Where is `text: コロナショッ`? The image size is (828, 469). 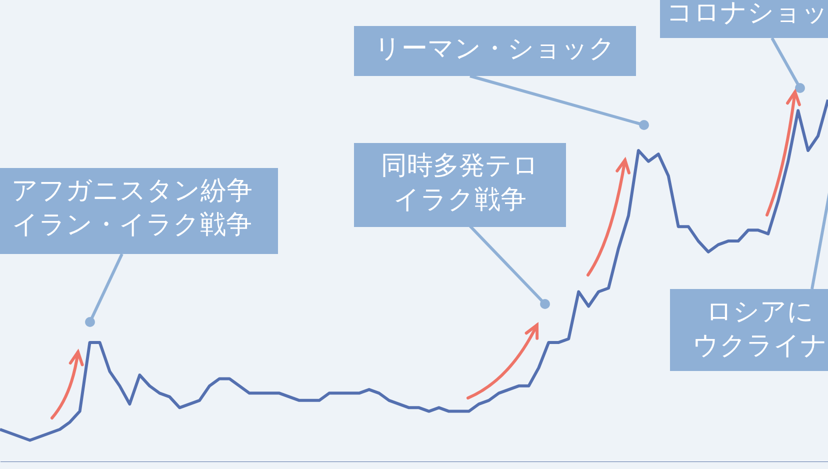
text: コロナショッ is located at coordinates (747, 15).